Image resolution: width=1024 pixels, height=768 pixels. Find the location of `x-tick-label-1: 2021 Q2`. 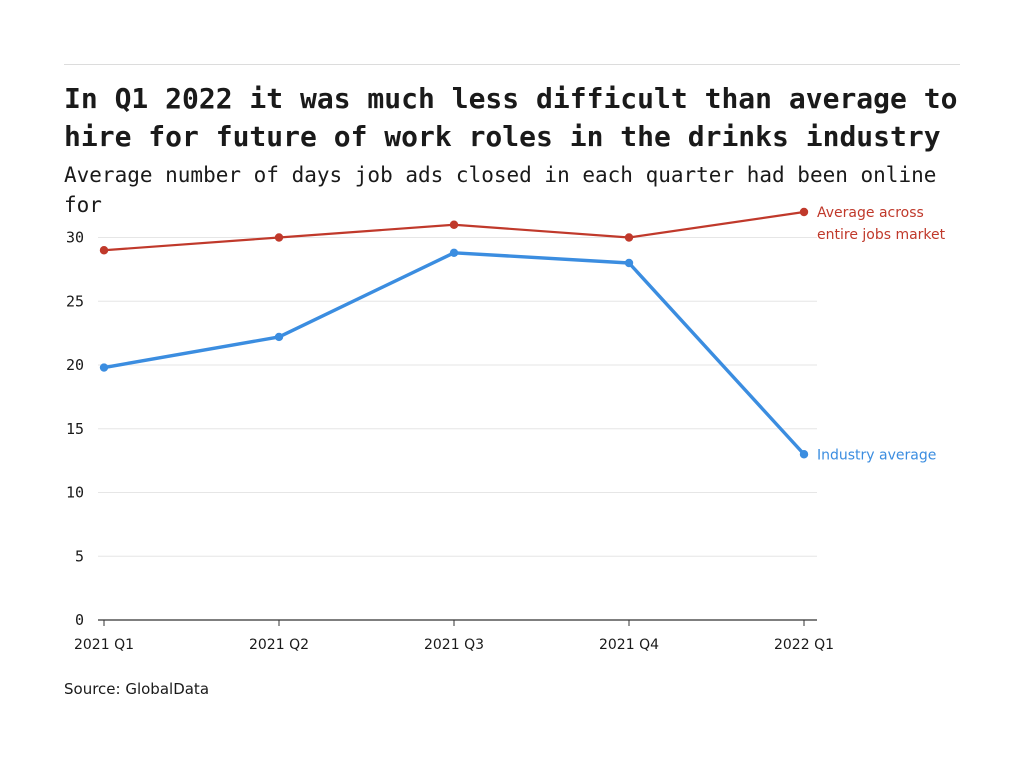

x-tick-label-1: 2021 Q2 is located at coordinates (279, 645).